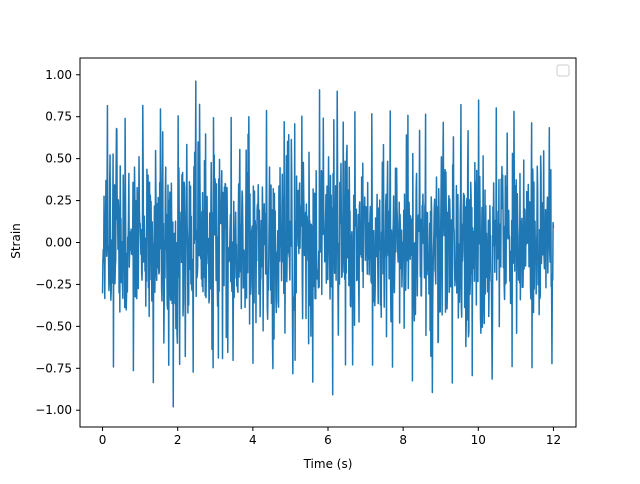  What do you see at coordinates (553, 440) in the screenshot?
I see `x-tick-label-12: 12` at bounding box center [553, 440].